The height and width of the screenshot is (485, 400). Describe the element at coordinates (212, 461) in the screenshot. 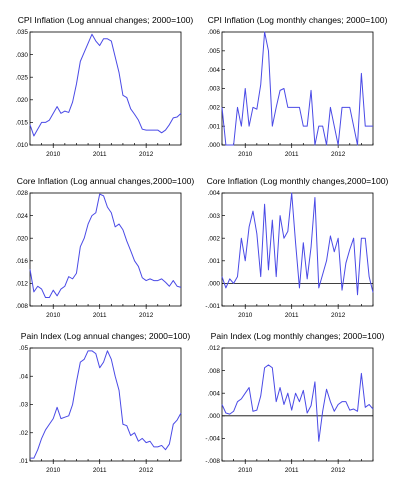

I see `y-tick-label: -.008` at that location.